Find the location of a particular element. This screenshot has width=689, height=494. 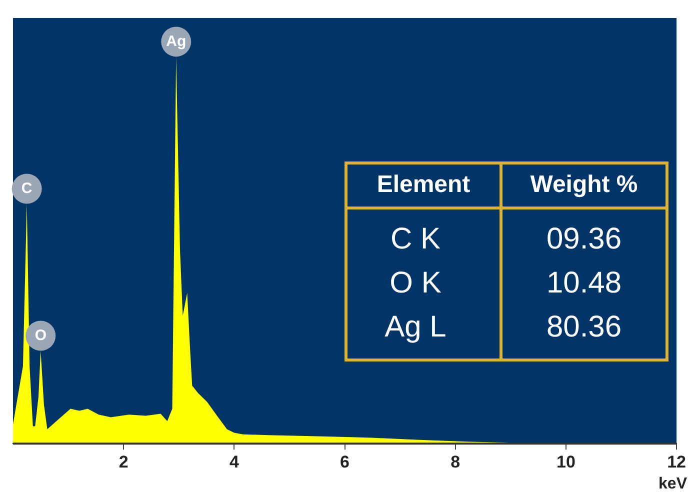

x-axis-title: keV is located at coordinates (673, 483).